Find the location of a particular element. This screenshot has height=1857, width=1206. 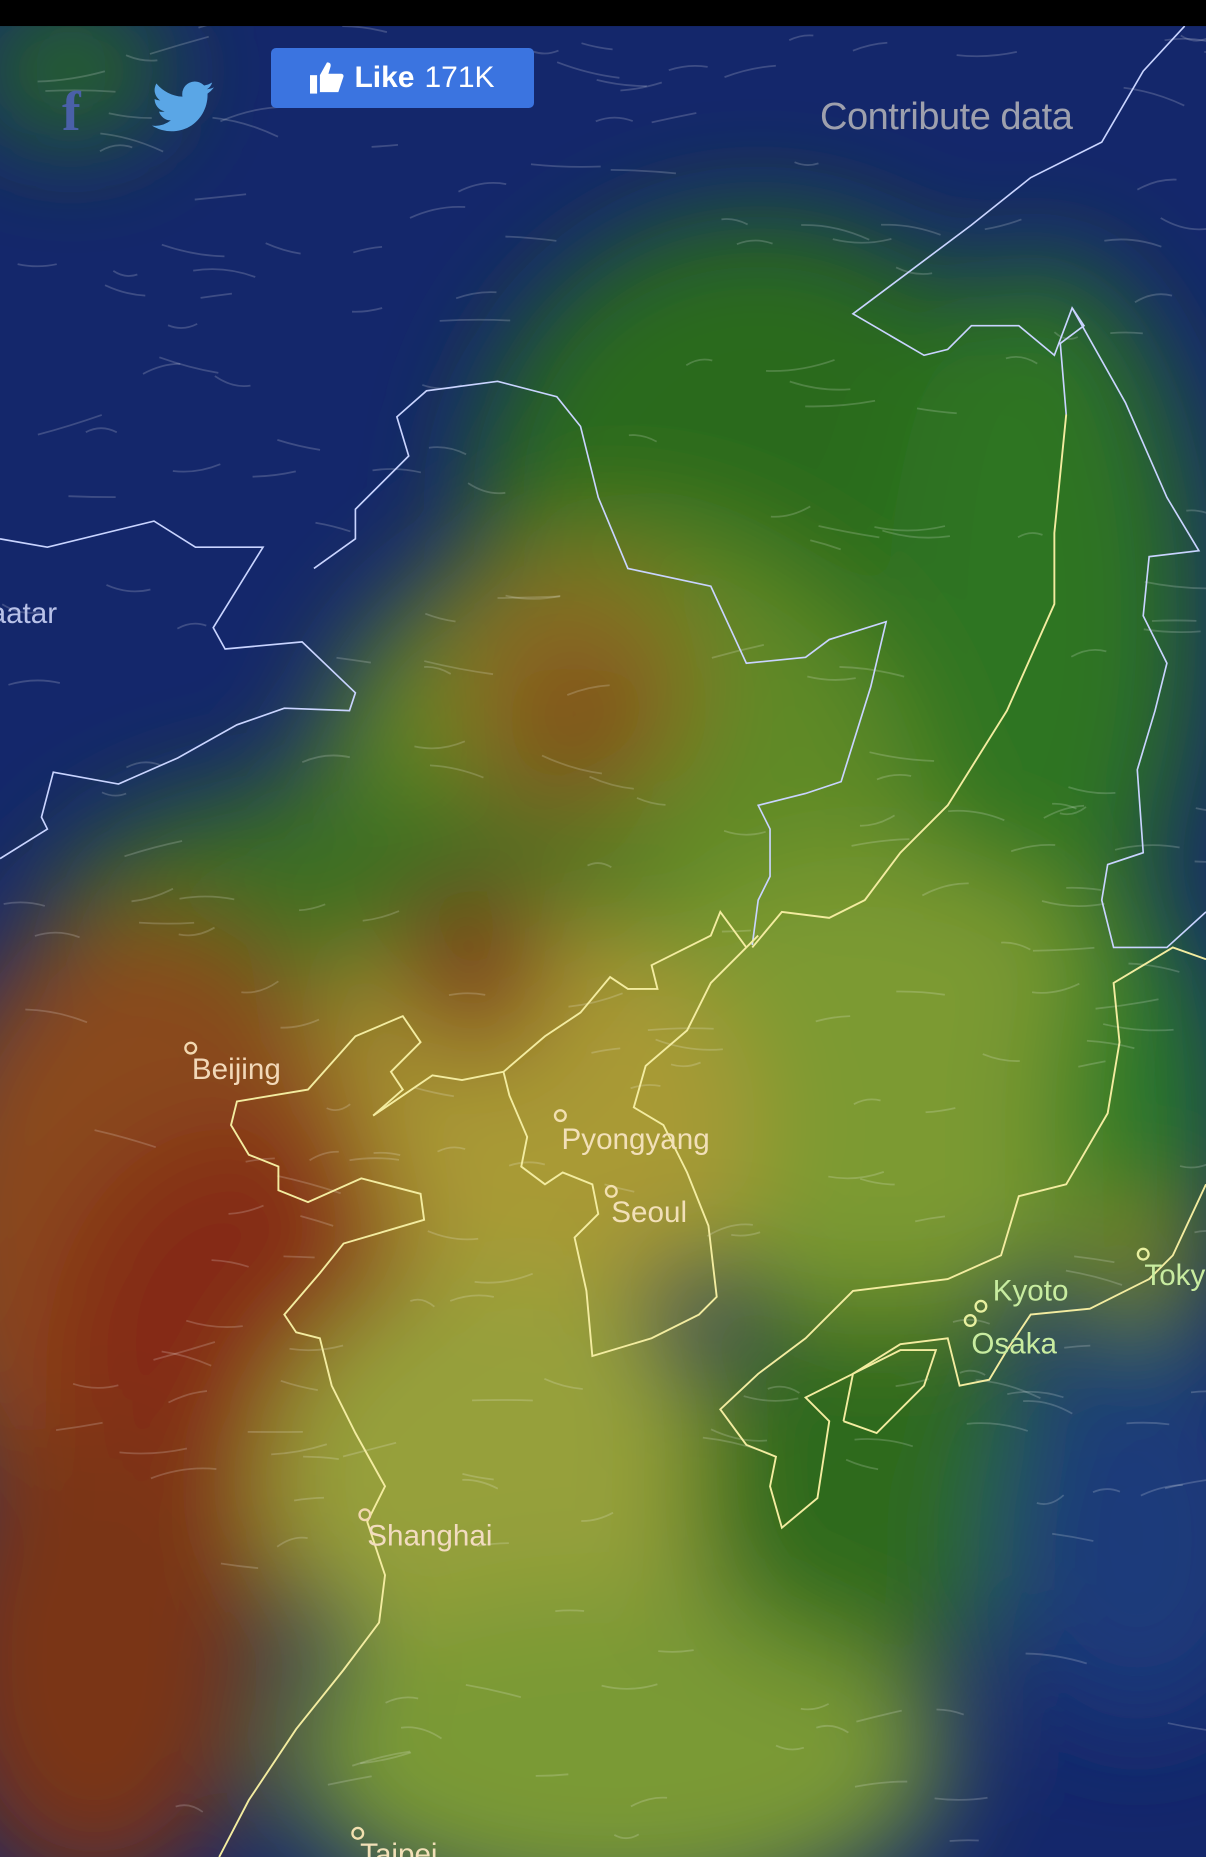

twitter-icon is located at coordinates (183, 109).